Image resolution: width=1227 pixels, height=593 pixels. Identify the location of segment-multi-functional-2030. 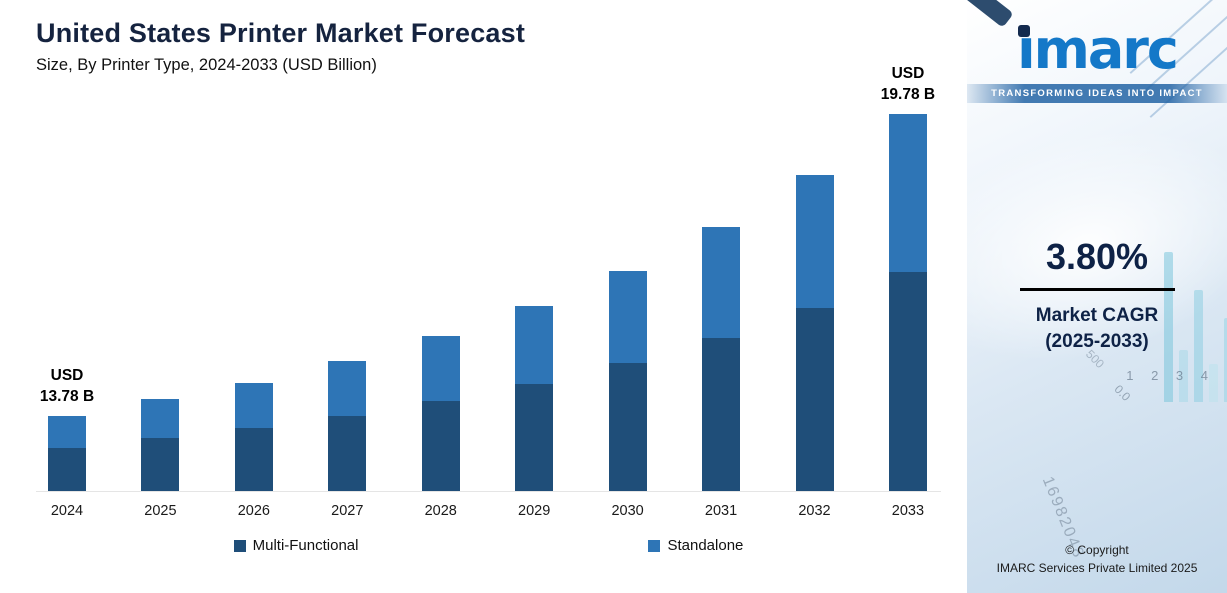
(627, 427).